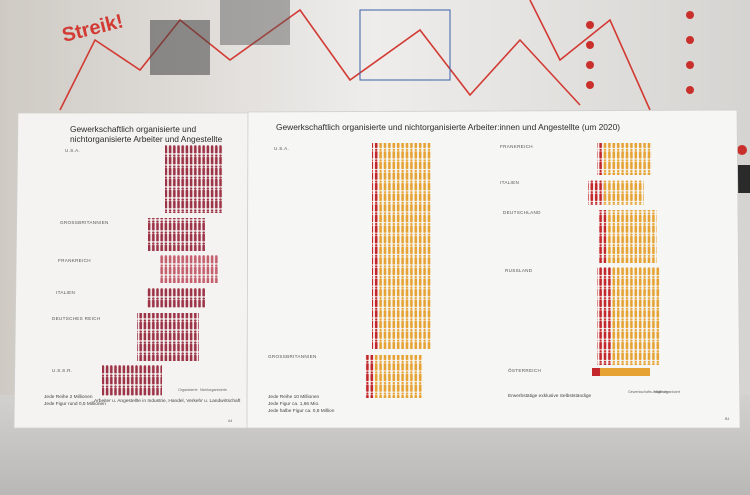  What do you see at coordinates (75, 404) in the screenshot?
I see `scale-note: Jede Figur rund 0,5 Millionen` at bounding box center [75, 404].